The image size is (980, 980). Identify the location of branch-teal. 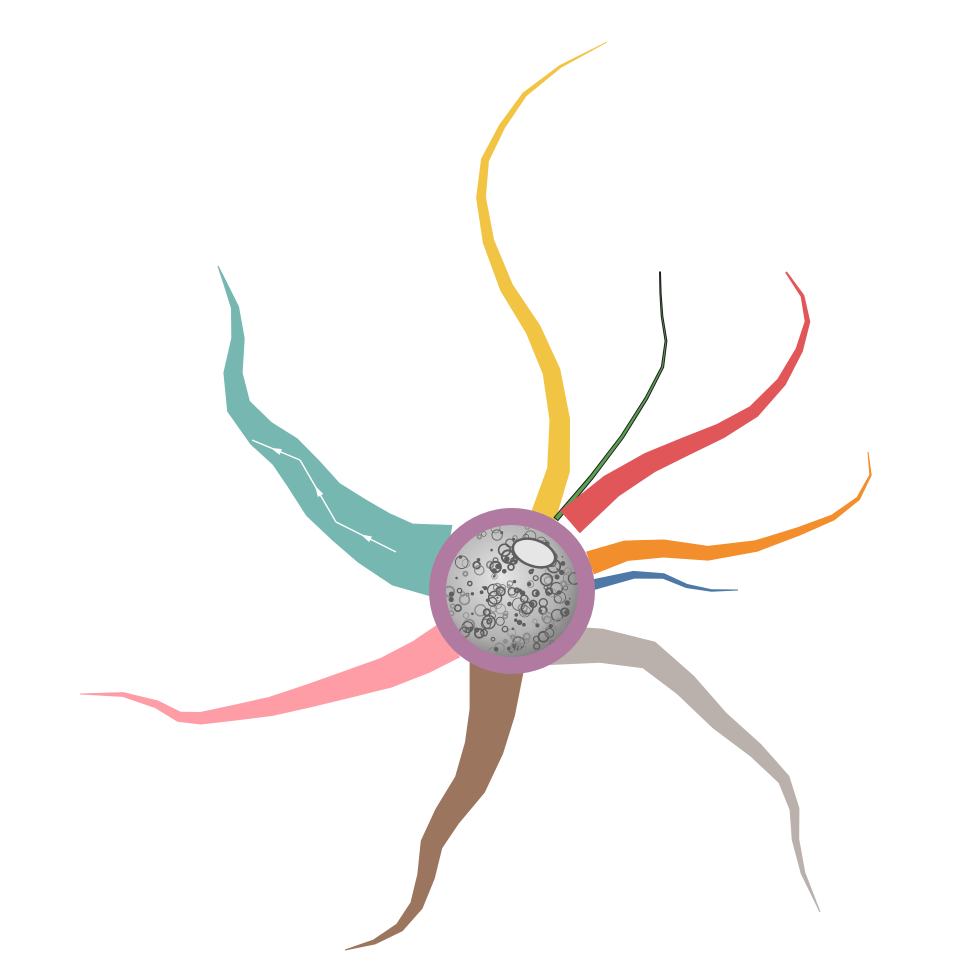
(335, 432).